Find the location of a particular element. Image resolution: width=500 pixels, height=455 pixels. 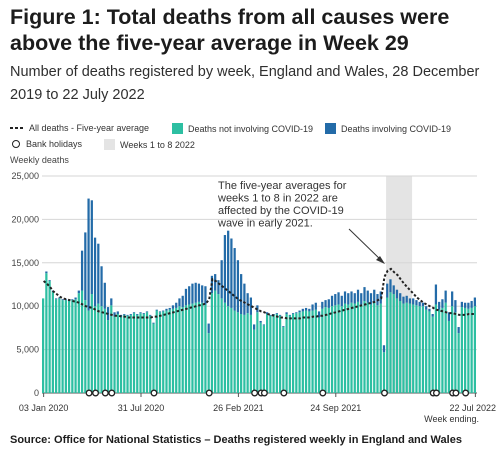

x-tick-label: 22 Jul 2022 is located at coordinates (472, 408).